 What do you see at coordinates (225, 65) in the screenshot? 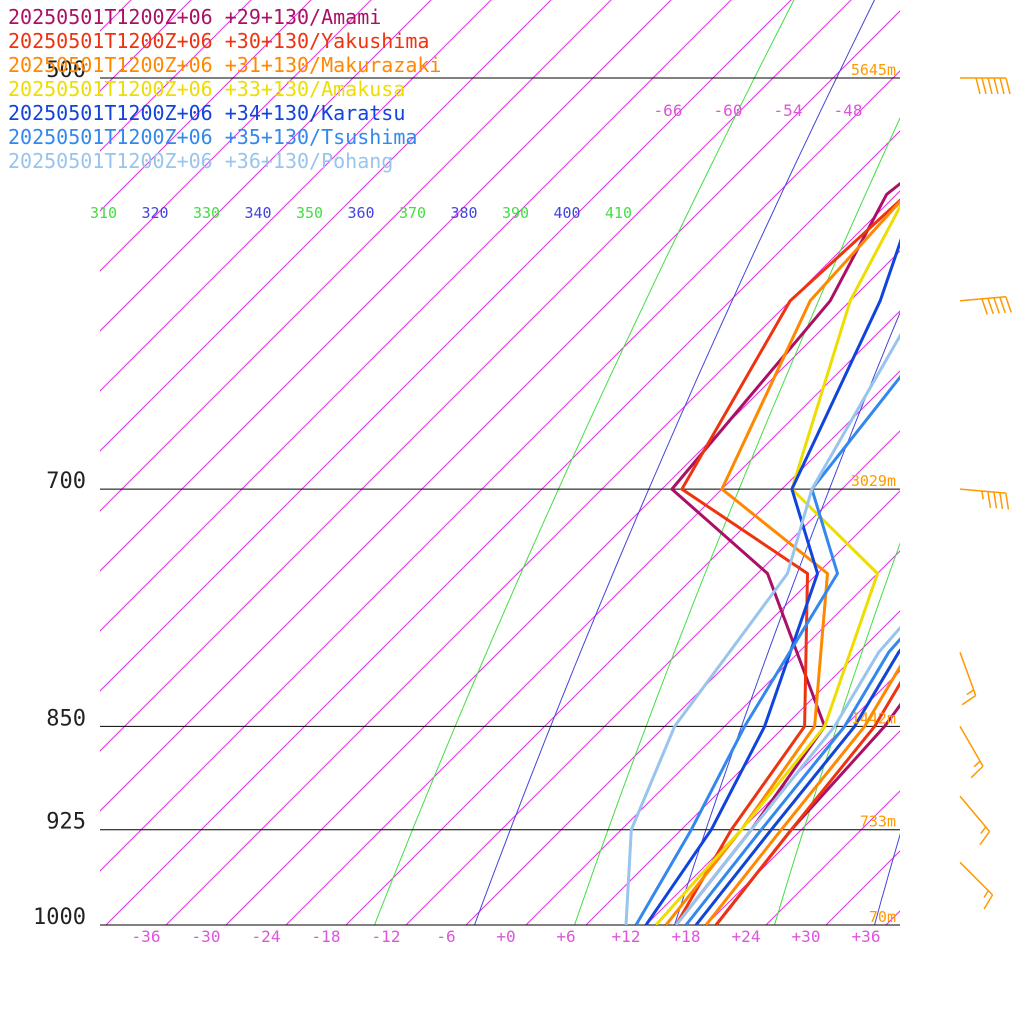
I see `legend-entry: 20250501T1200Z+06 +31+130/Makurazaki` at bounding box center [225, 65].